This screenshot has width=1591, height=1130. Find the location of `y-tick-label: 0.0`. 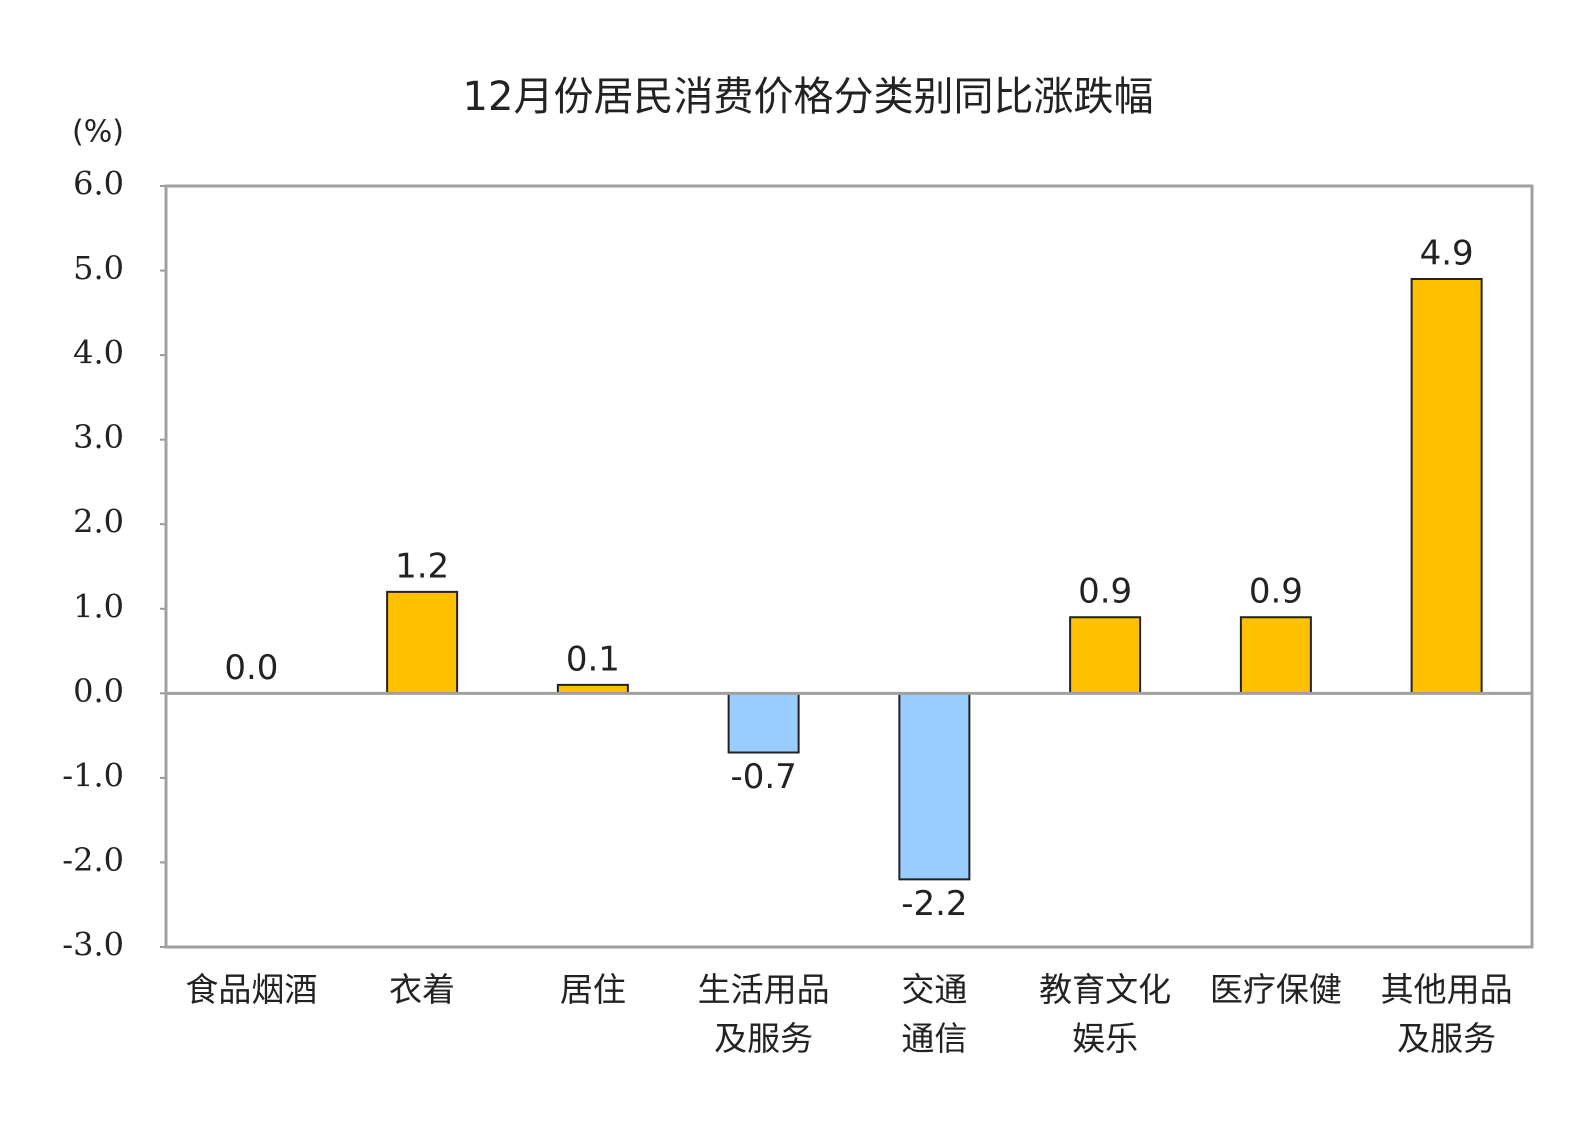

y-tick-label: 0.0 is located at coordinates (98, 691).